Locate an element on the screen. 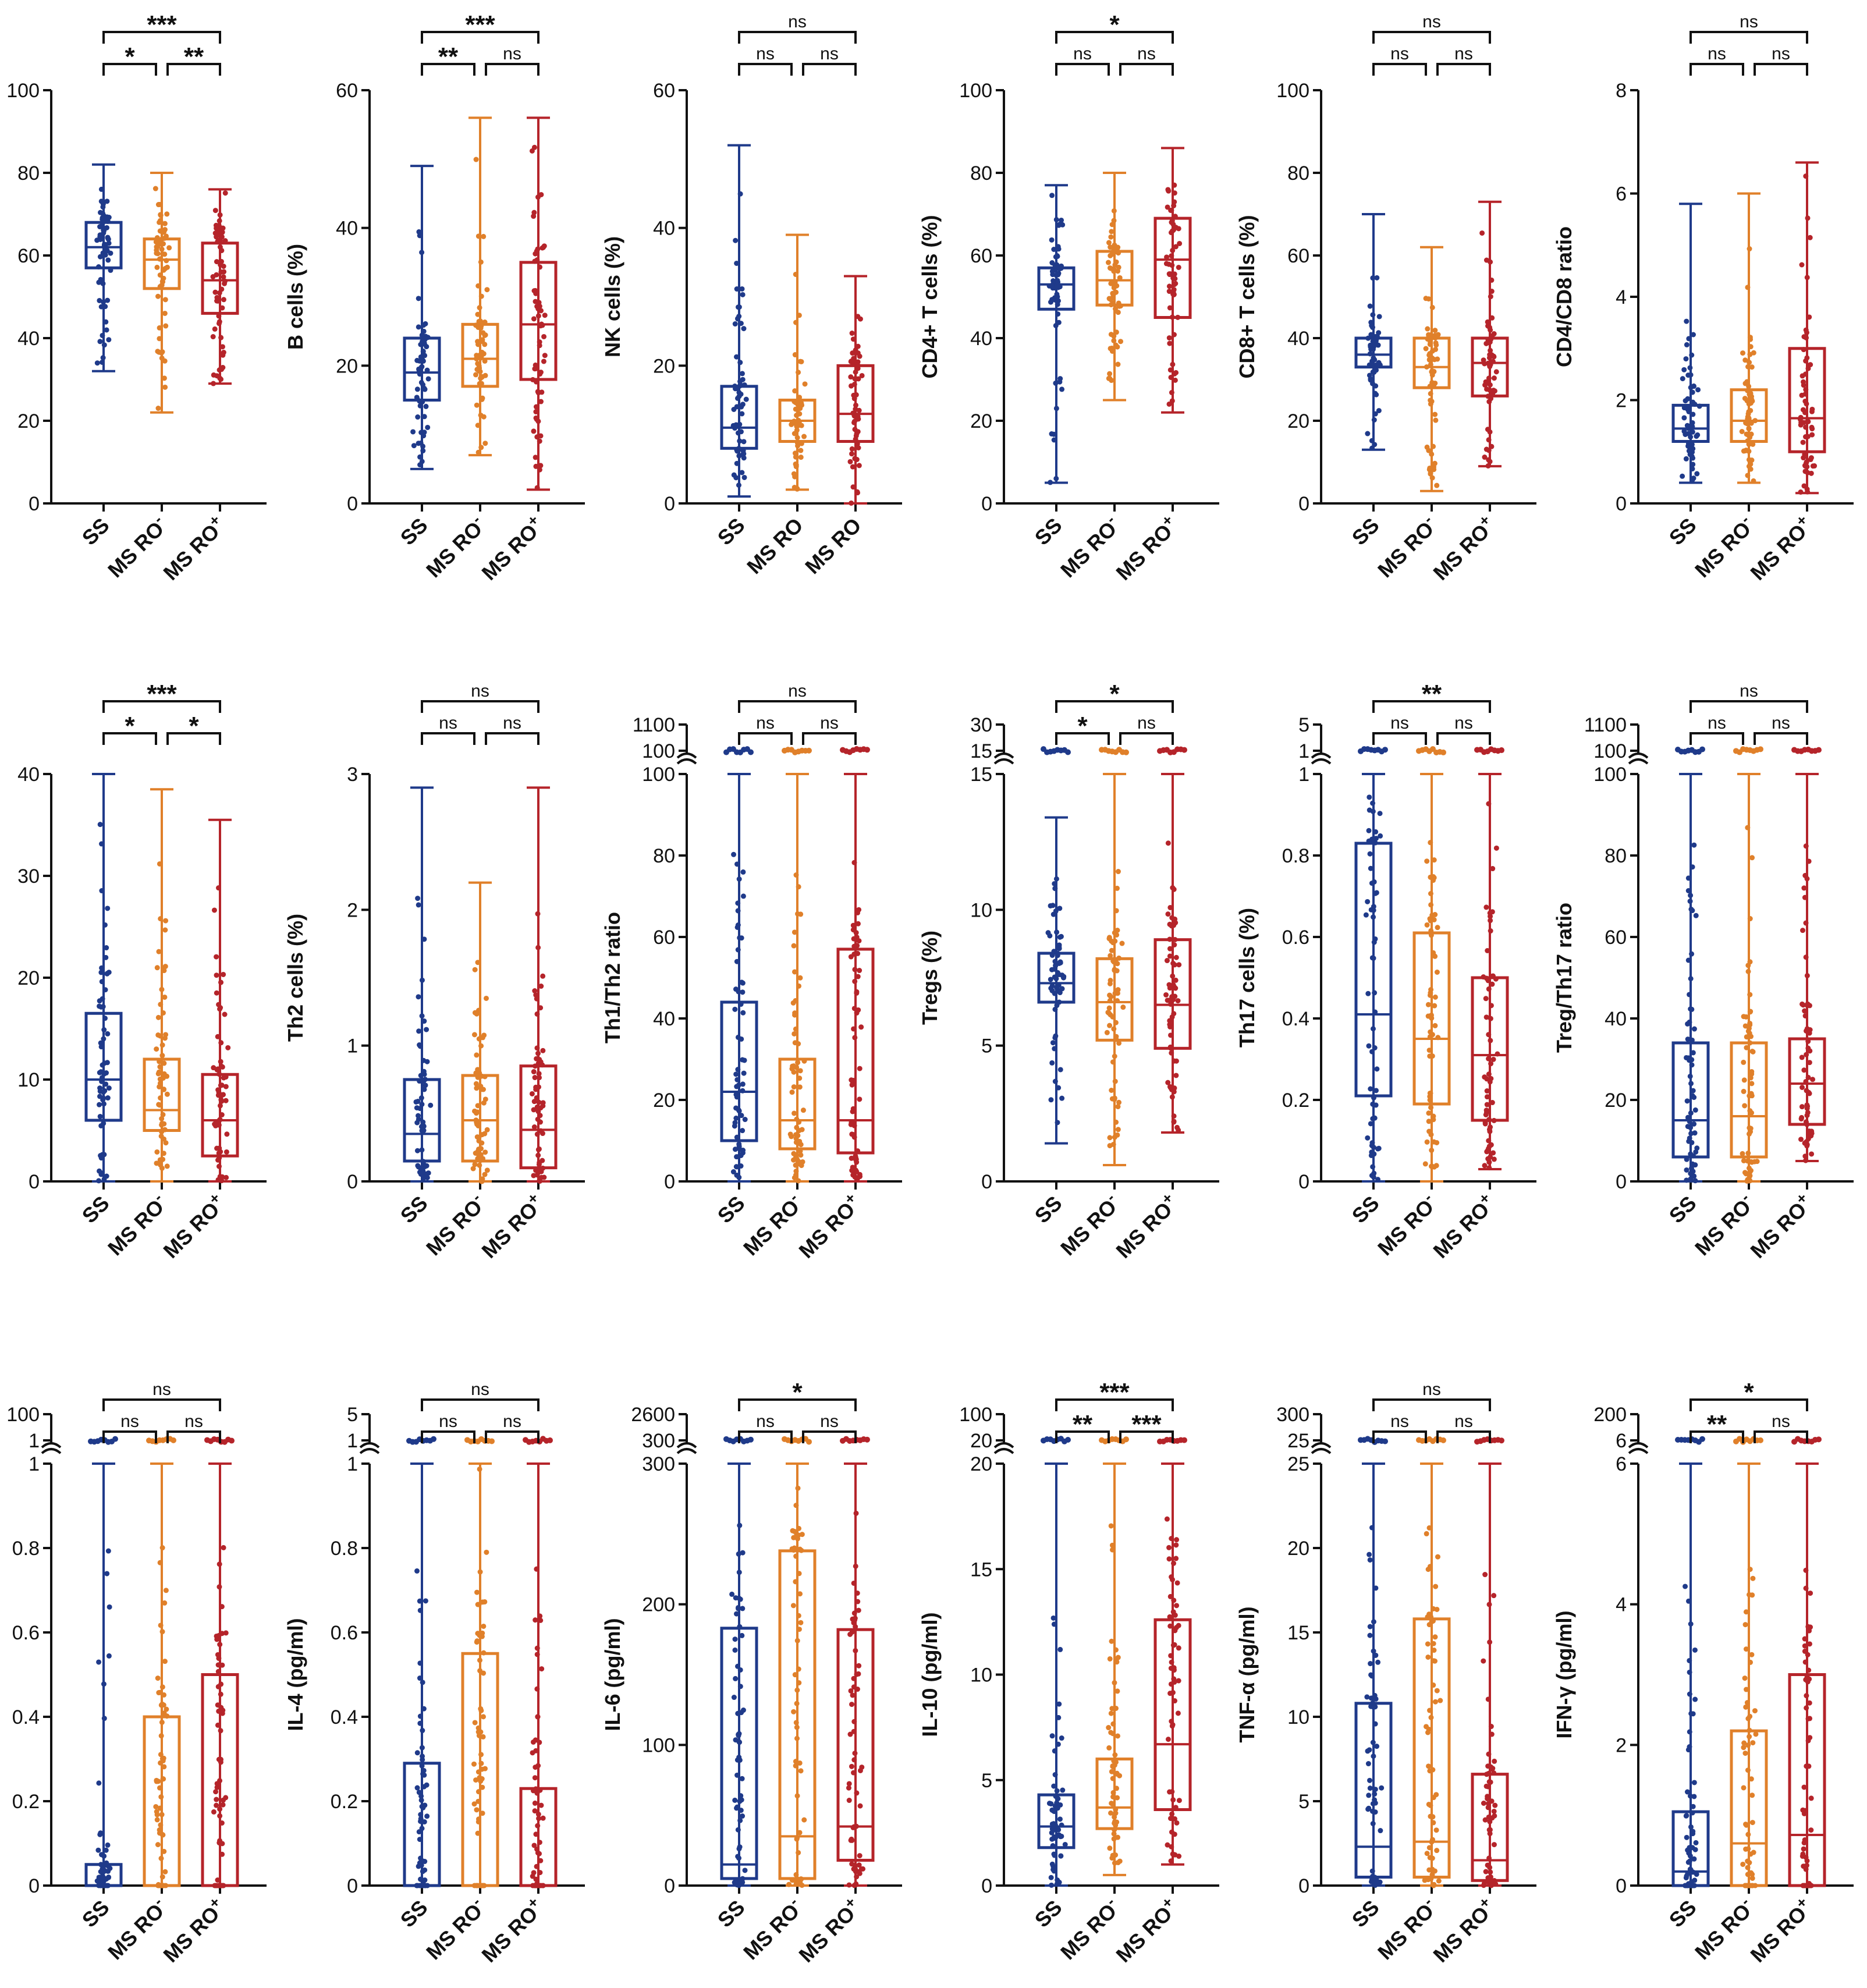 Image resolution: width=1867 pixels, height=1988 pixels. y-axis-label: CD4+ T cells (%) is located at coordinates (930, 296).